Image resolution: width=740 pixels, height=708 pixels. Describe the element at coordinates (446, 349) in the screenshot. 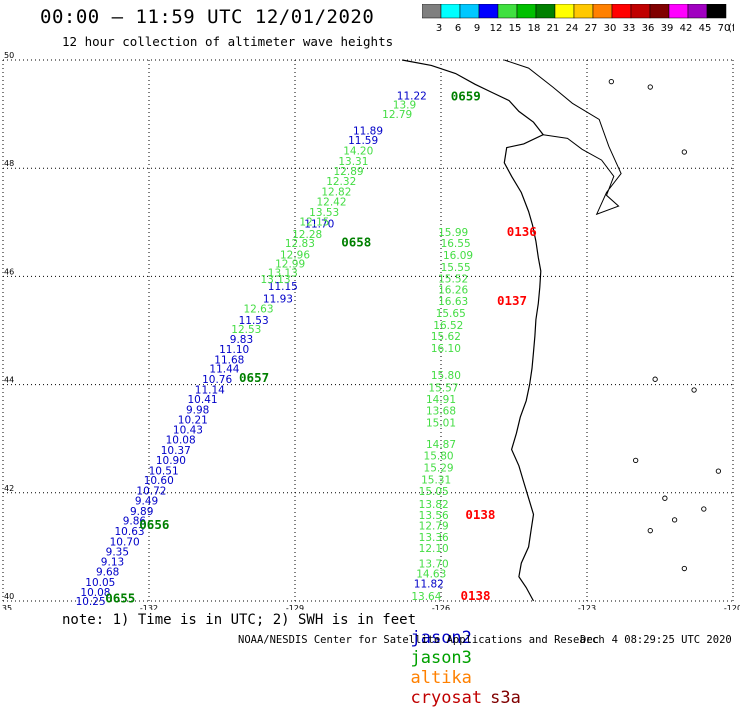

I see `swh-value: 16.10` at that location.